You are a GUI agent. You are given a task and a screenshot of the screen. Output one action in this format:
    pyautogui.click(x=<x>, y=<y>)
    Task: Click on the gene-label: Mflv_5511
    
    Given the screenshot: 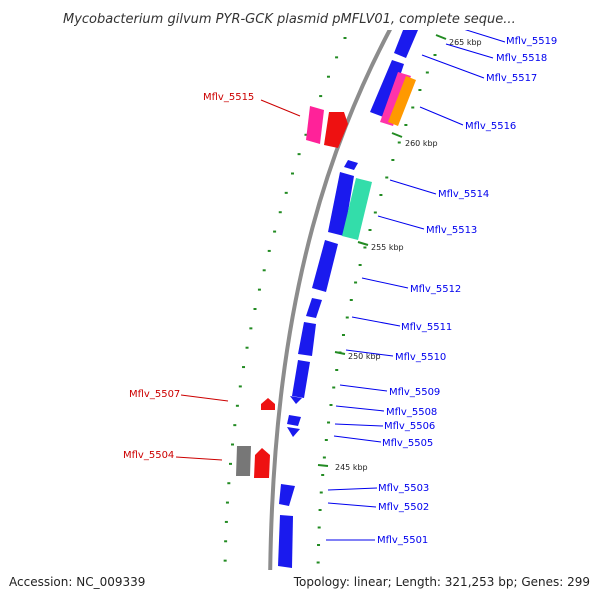 What is the action you would take?
    pyautogui.click(x=426, y=327)
    